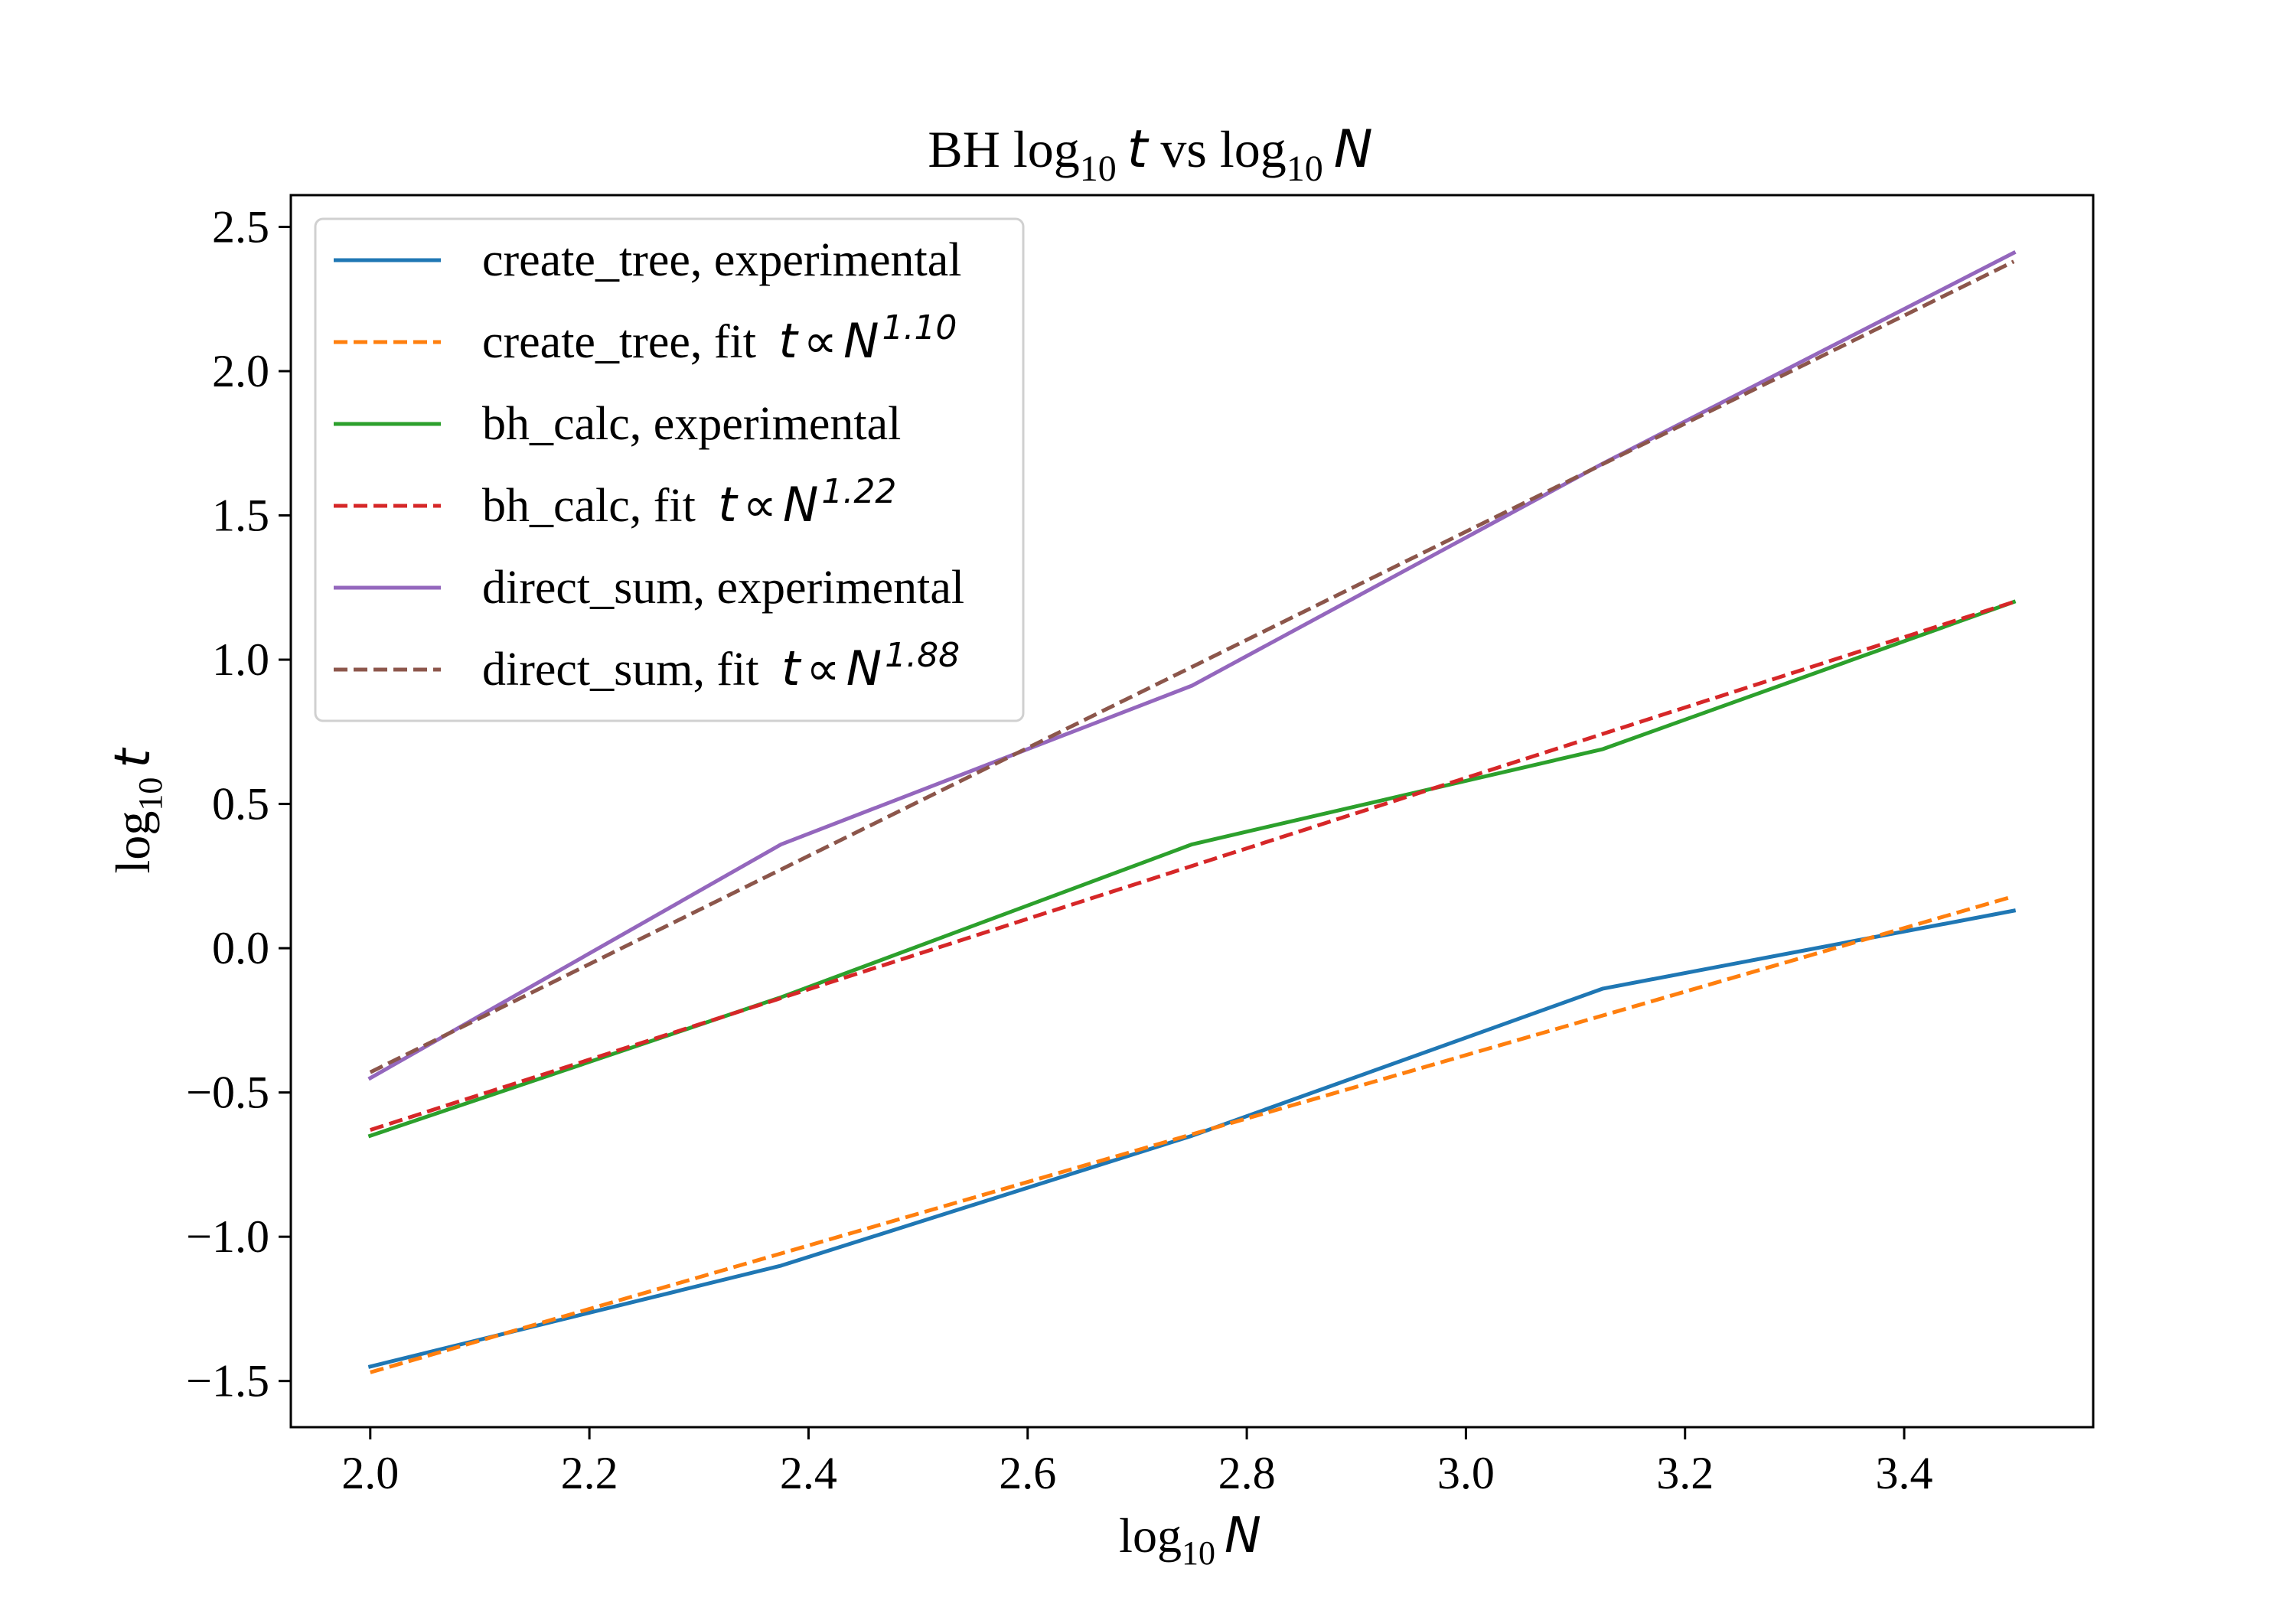  What do you see at coordinates (719, 338) in the screenshot?
I see `legend-label: create_tree, fit t ∝ N1.10` at bounding box center [719, 338].